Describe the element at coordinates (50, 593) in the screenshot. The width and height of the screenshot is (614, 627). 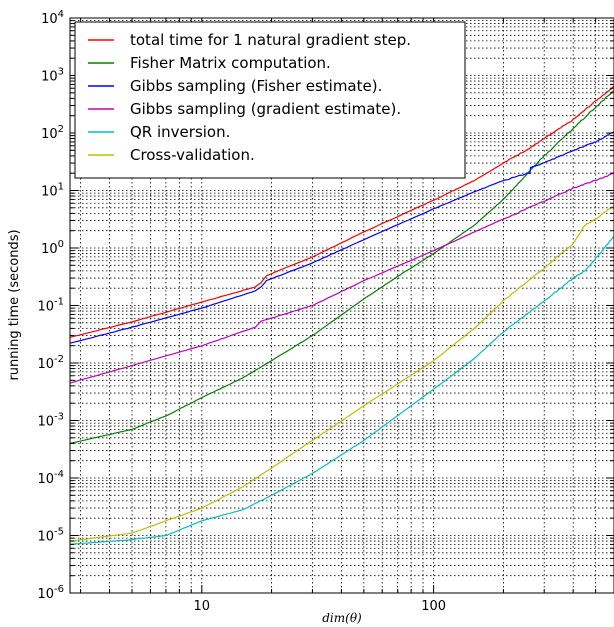
I see `y-tick-label: 10⁻⁶` at that location.